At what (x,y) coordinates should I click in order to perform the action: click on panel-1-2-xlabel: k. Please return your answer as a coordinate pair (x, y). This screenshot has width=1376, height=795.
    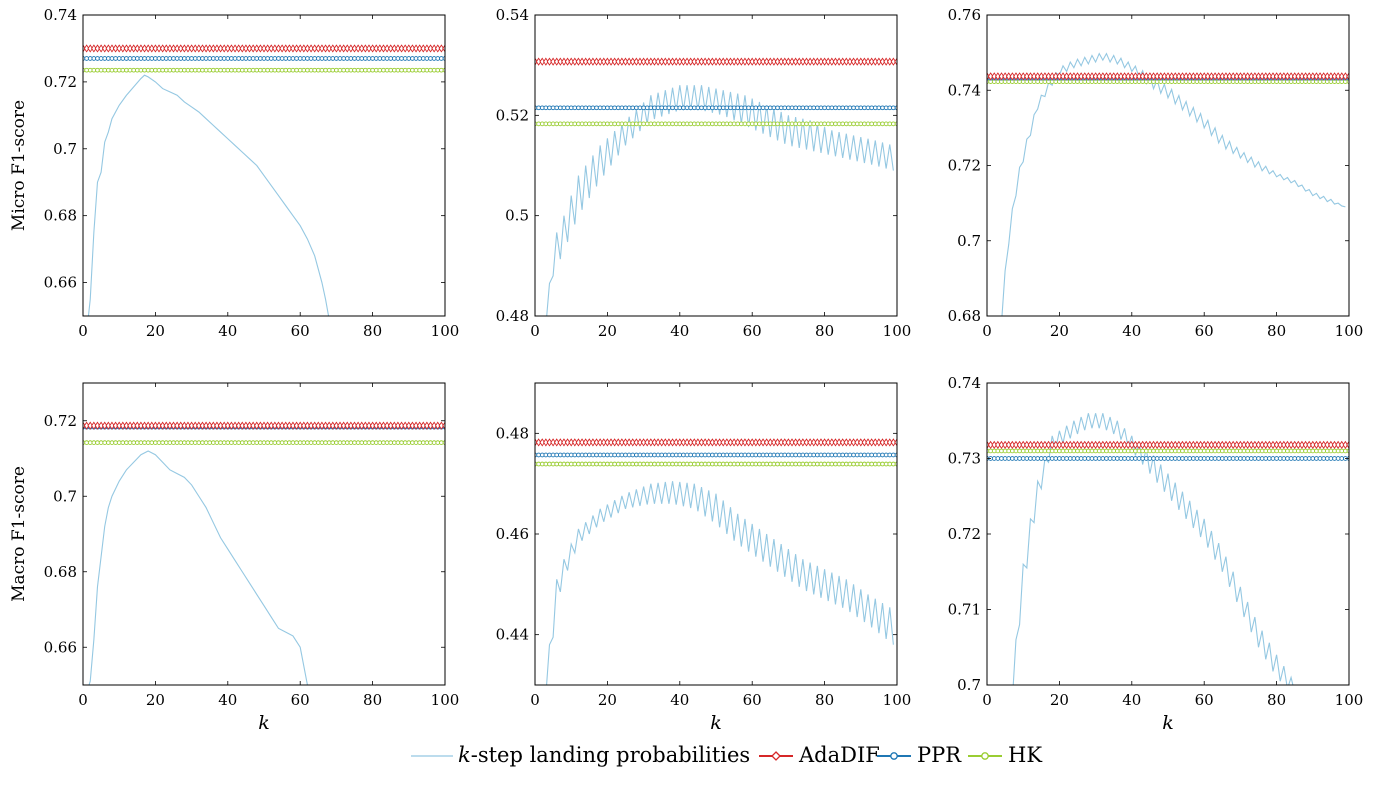
    Looking at the image, I should click on (1168, 723).